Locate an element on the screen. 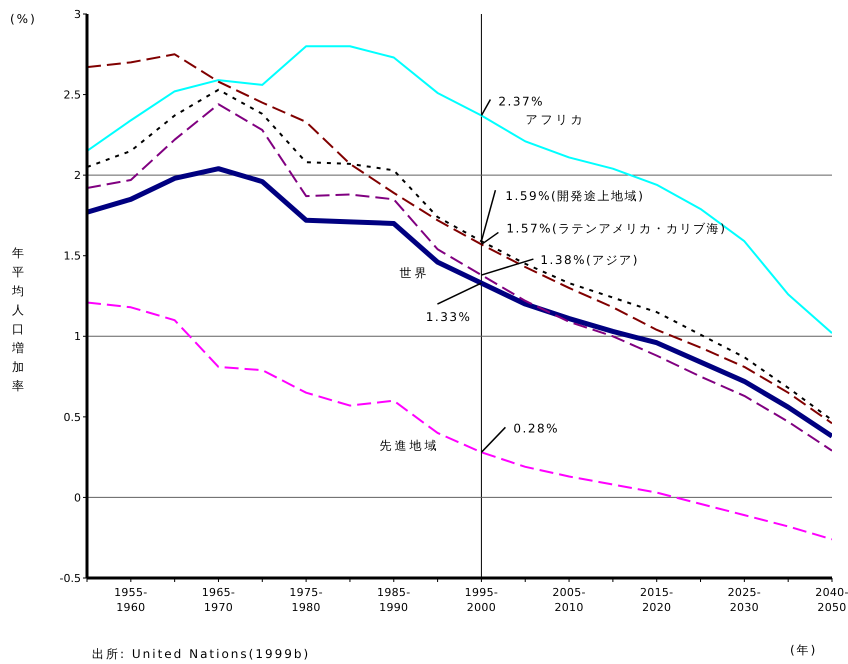 Image resolution: width=848 pixels, height=664 pixels. series-label: 先進地域 is located at coordinates (409, 445).